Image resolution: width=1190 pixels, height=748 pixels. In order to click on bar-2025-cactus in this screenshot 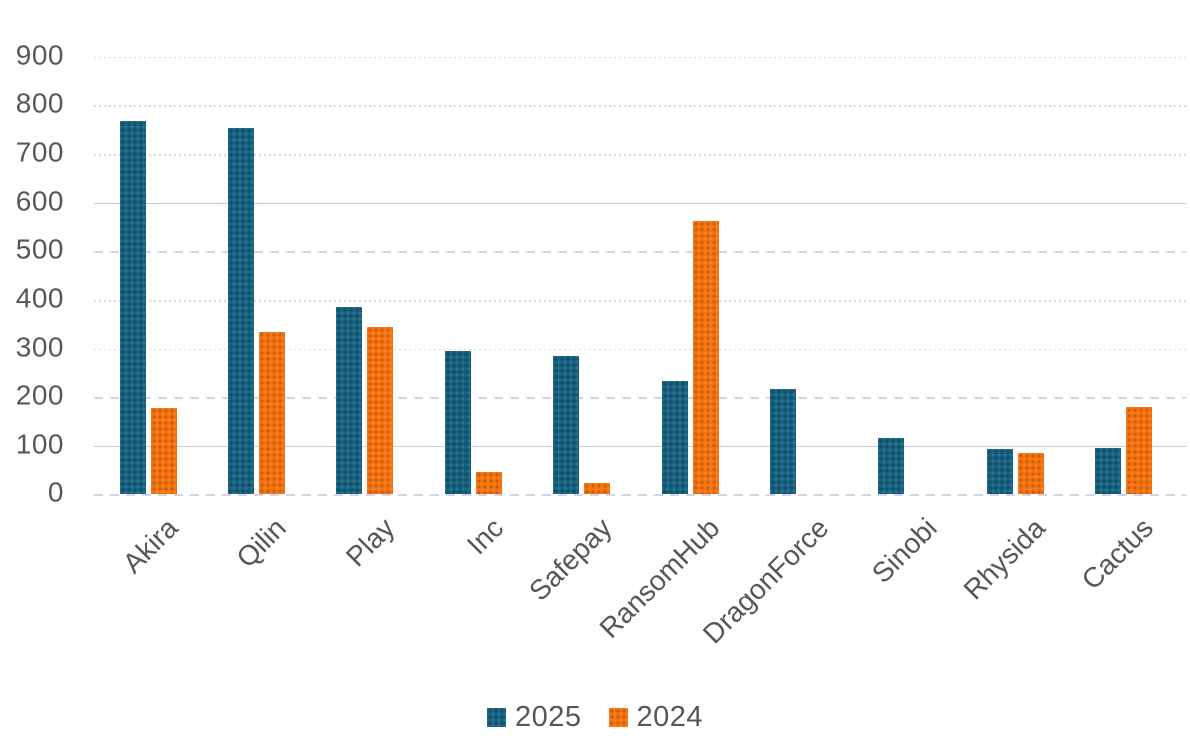, I will do `click(1108, 471)`.